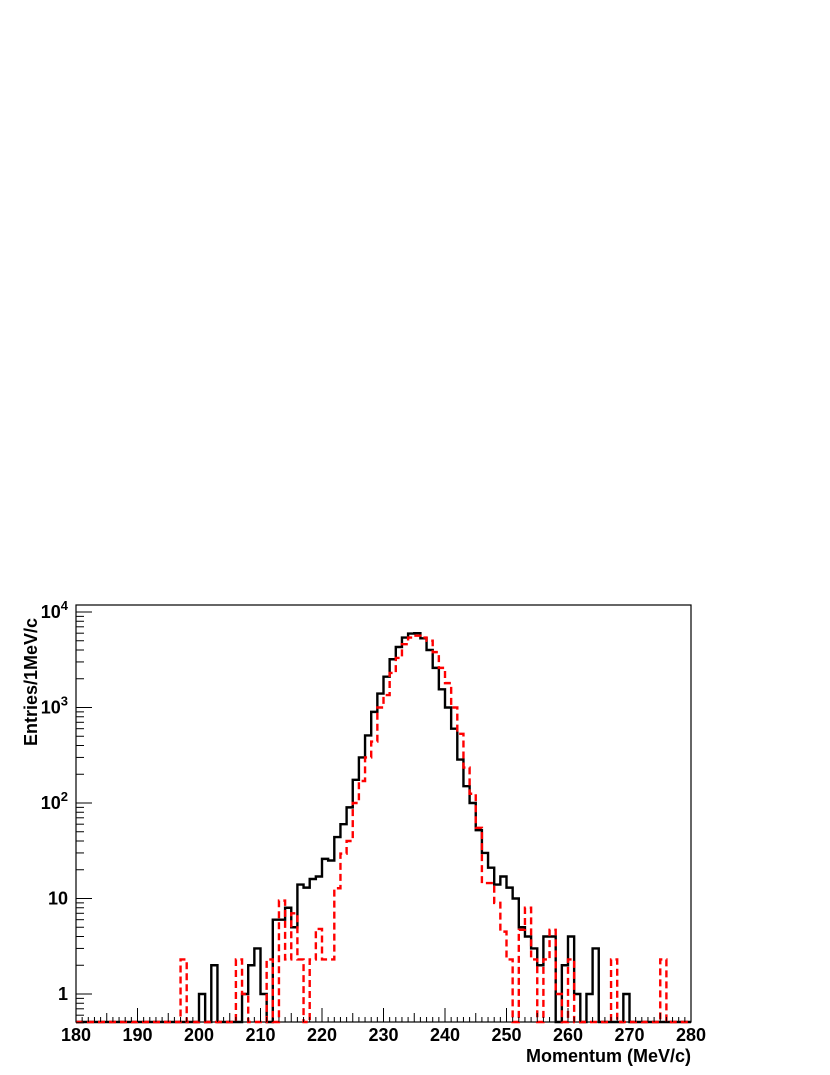 This screenshot has width=830, height=1075. I want to click on x-tick-label: 200, so click(199, 1035).